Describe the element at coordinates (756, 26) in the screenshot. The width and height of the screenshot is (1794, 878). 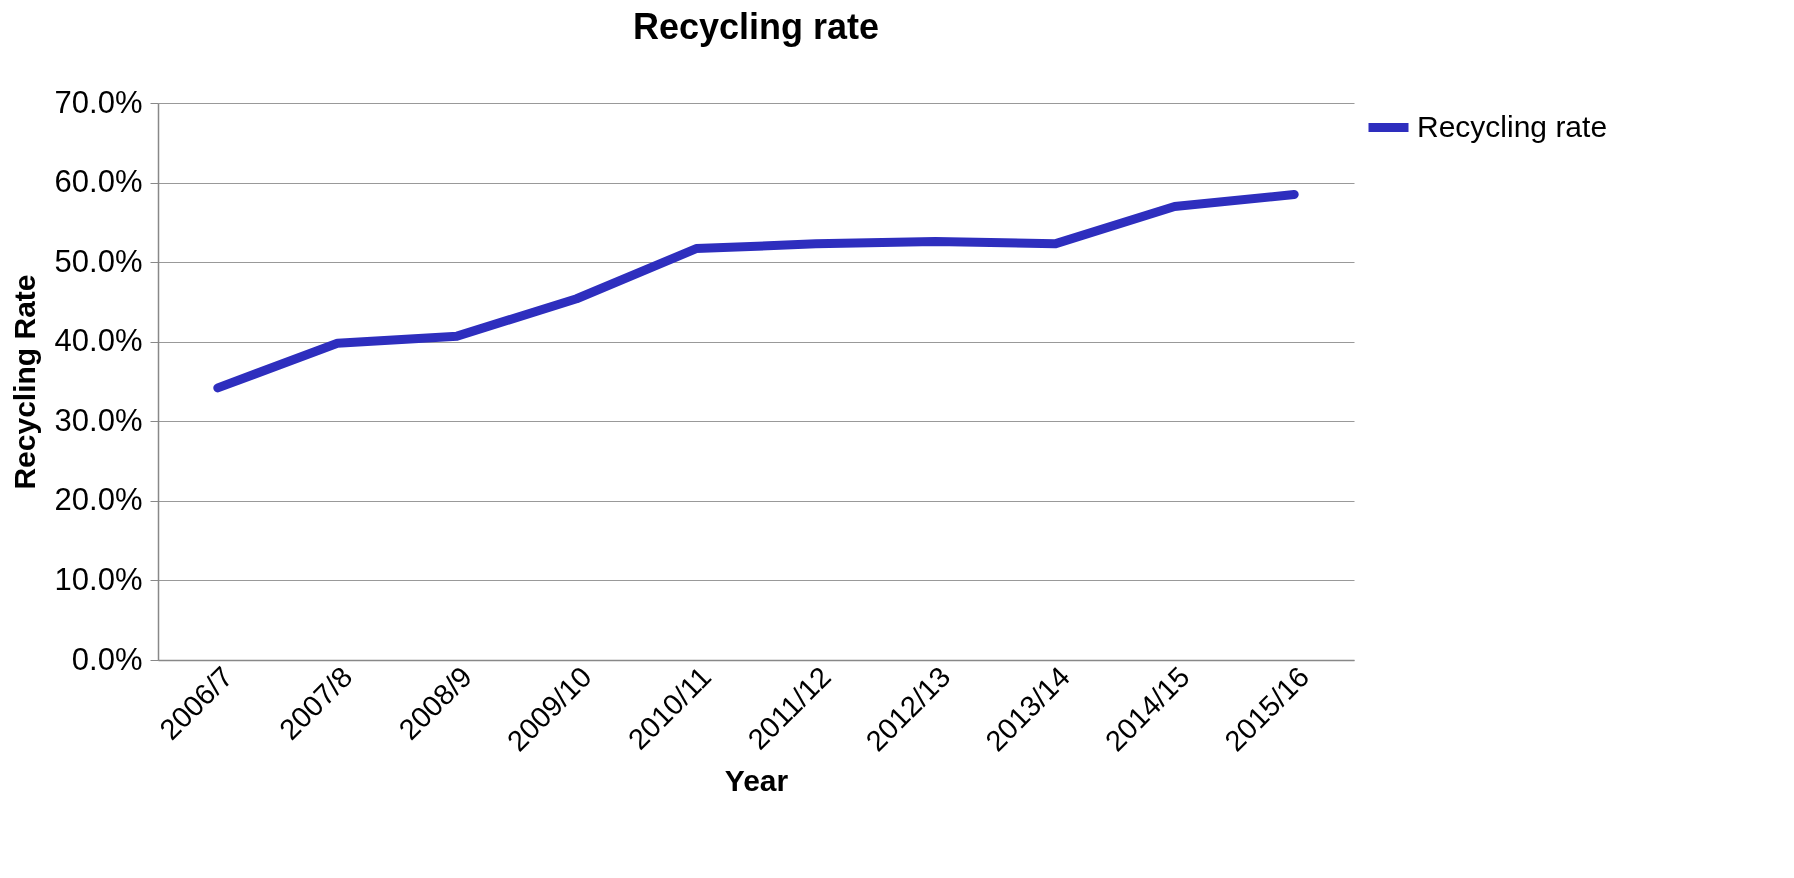
I see `chart-title: Recycling rate` at that location.